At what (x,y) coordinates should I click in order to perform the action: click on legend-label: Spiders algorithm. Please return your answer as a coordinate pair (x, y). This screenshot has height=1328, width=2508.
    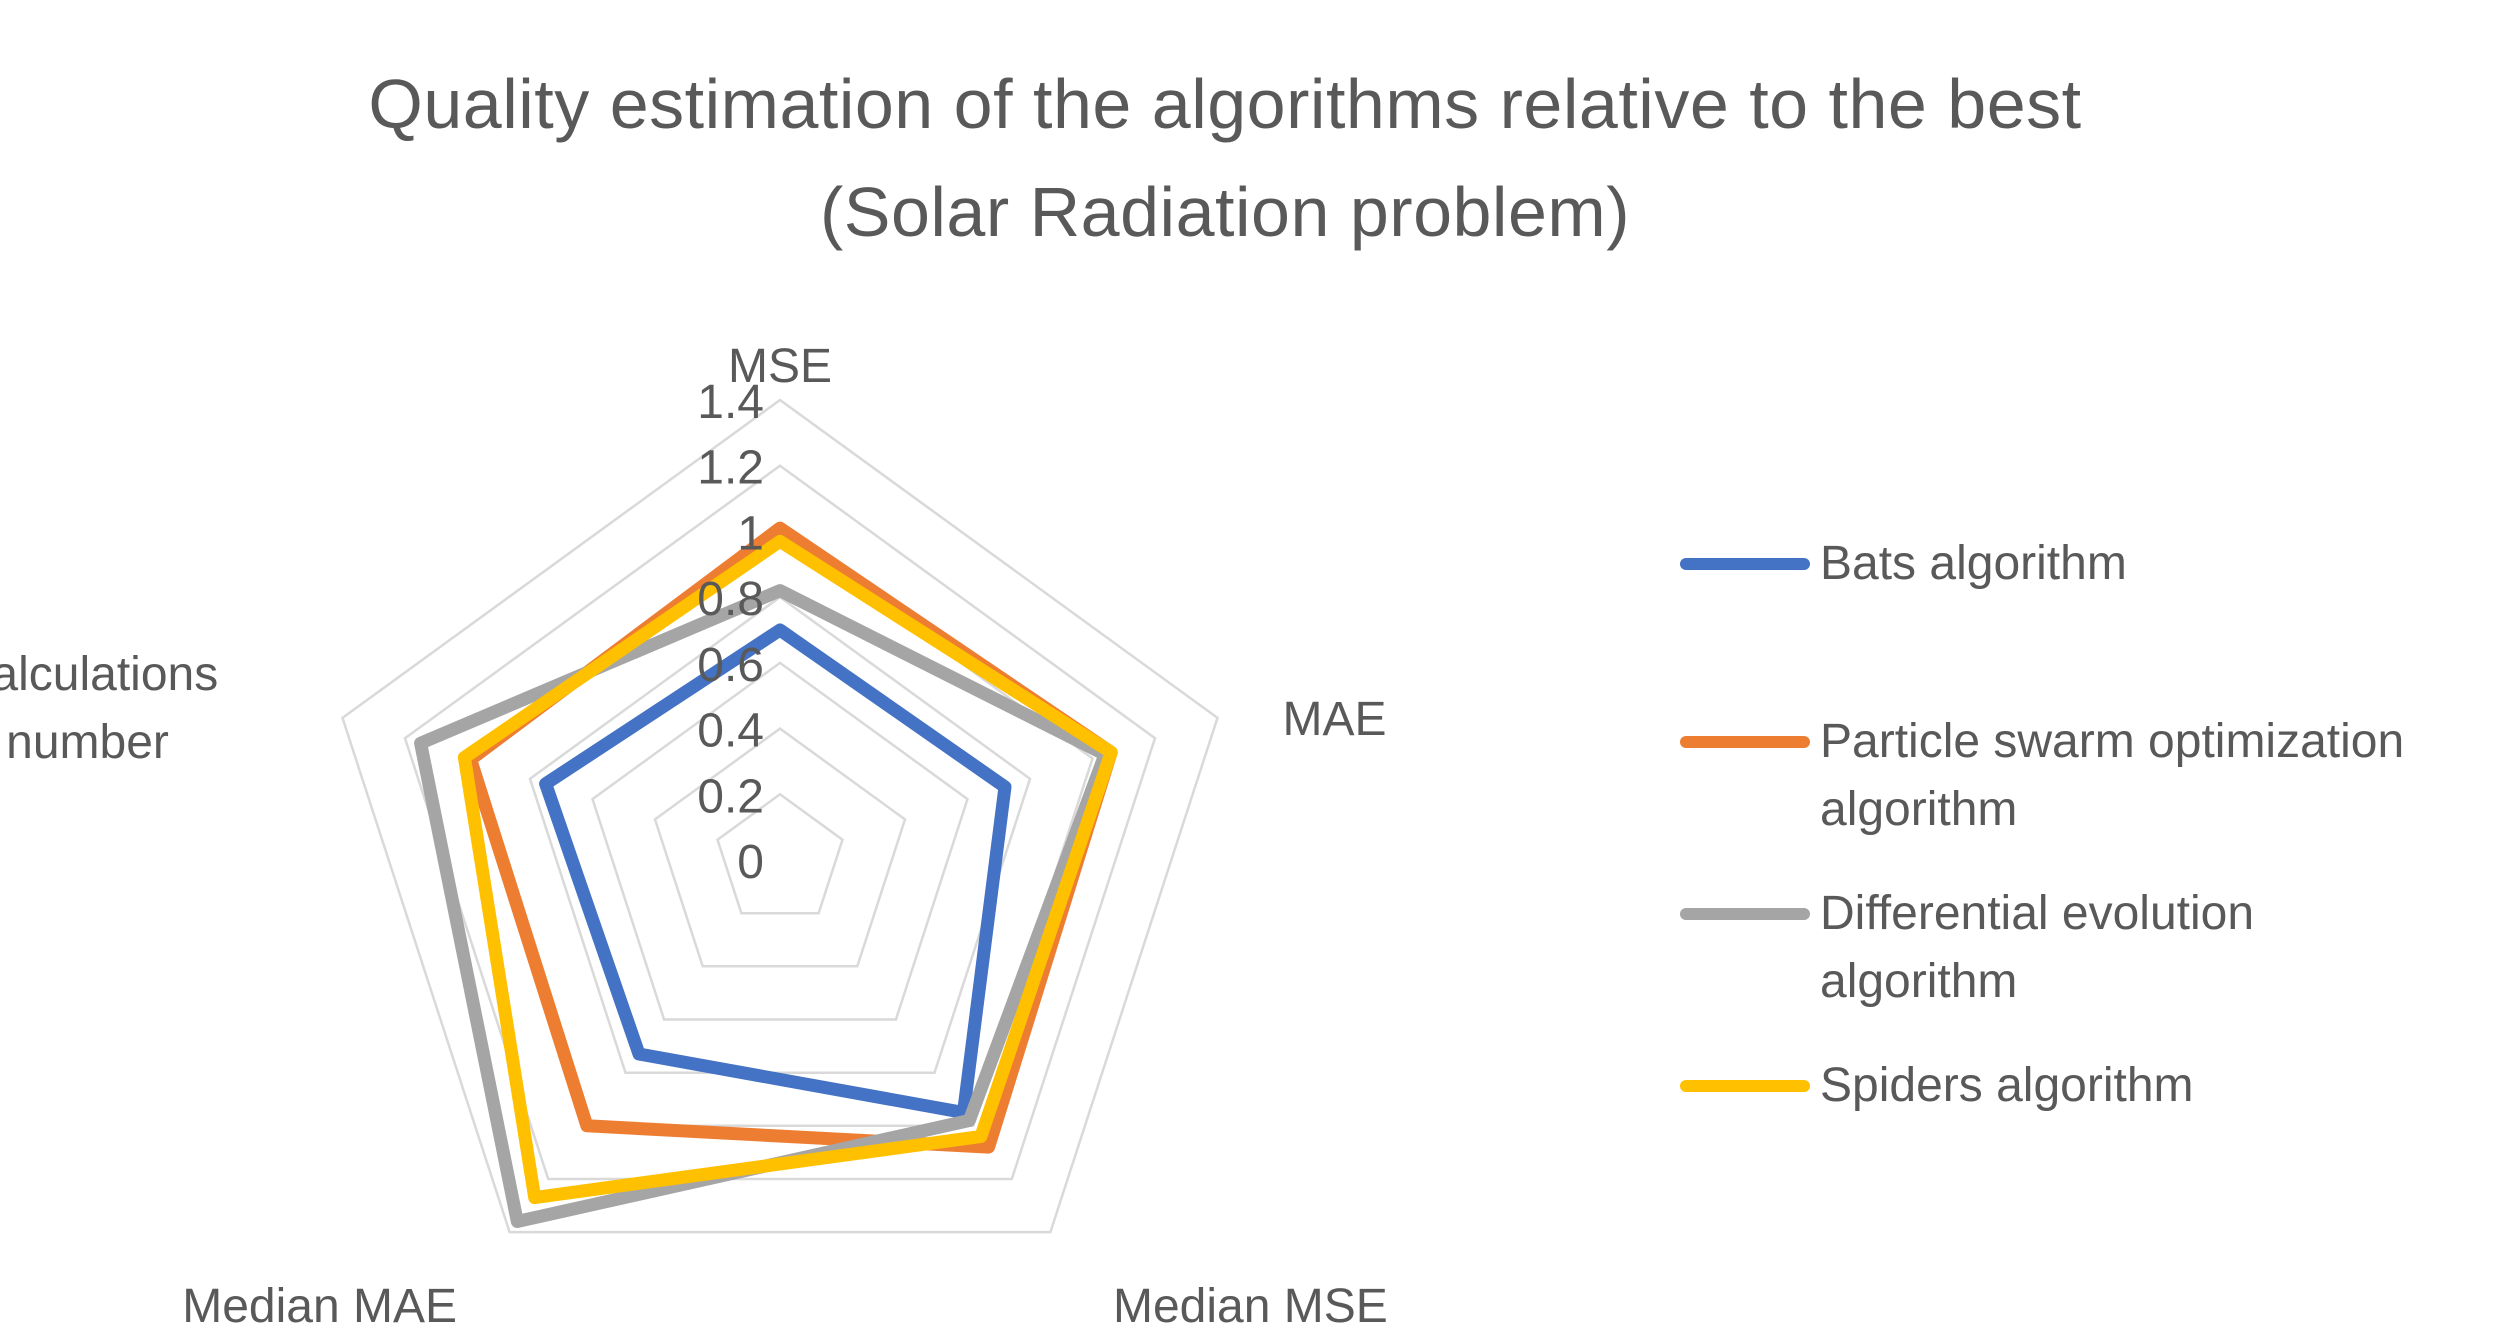
    Looking at the image, I should click on (2007, 1085).